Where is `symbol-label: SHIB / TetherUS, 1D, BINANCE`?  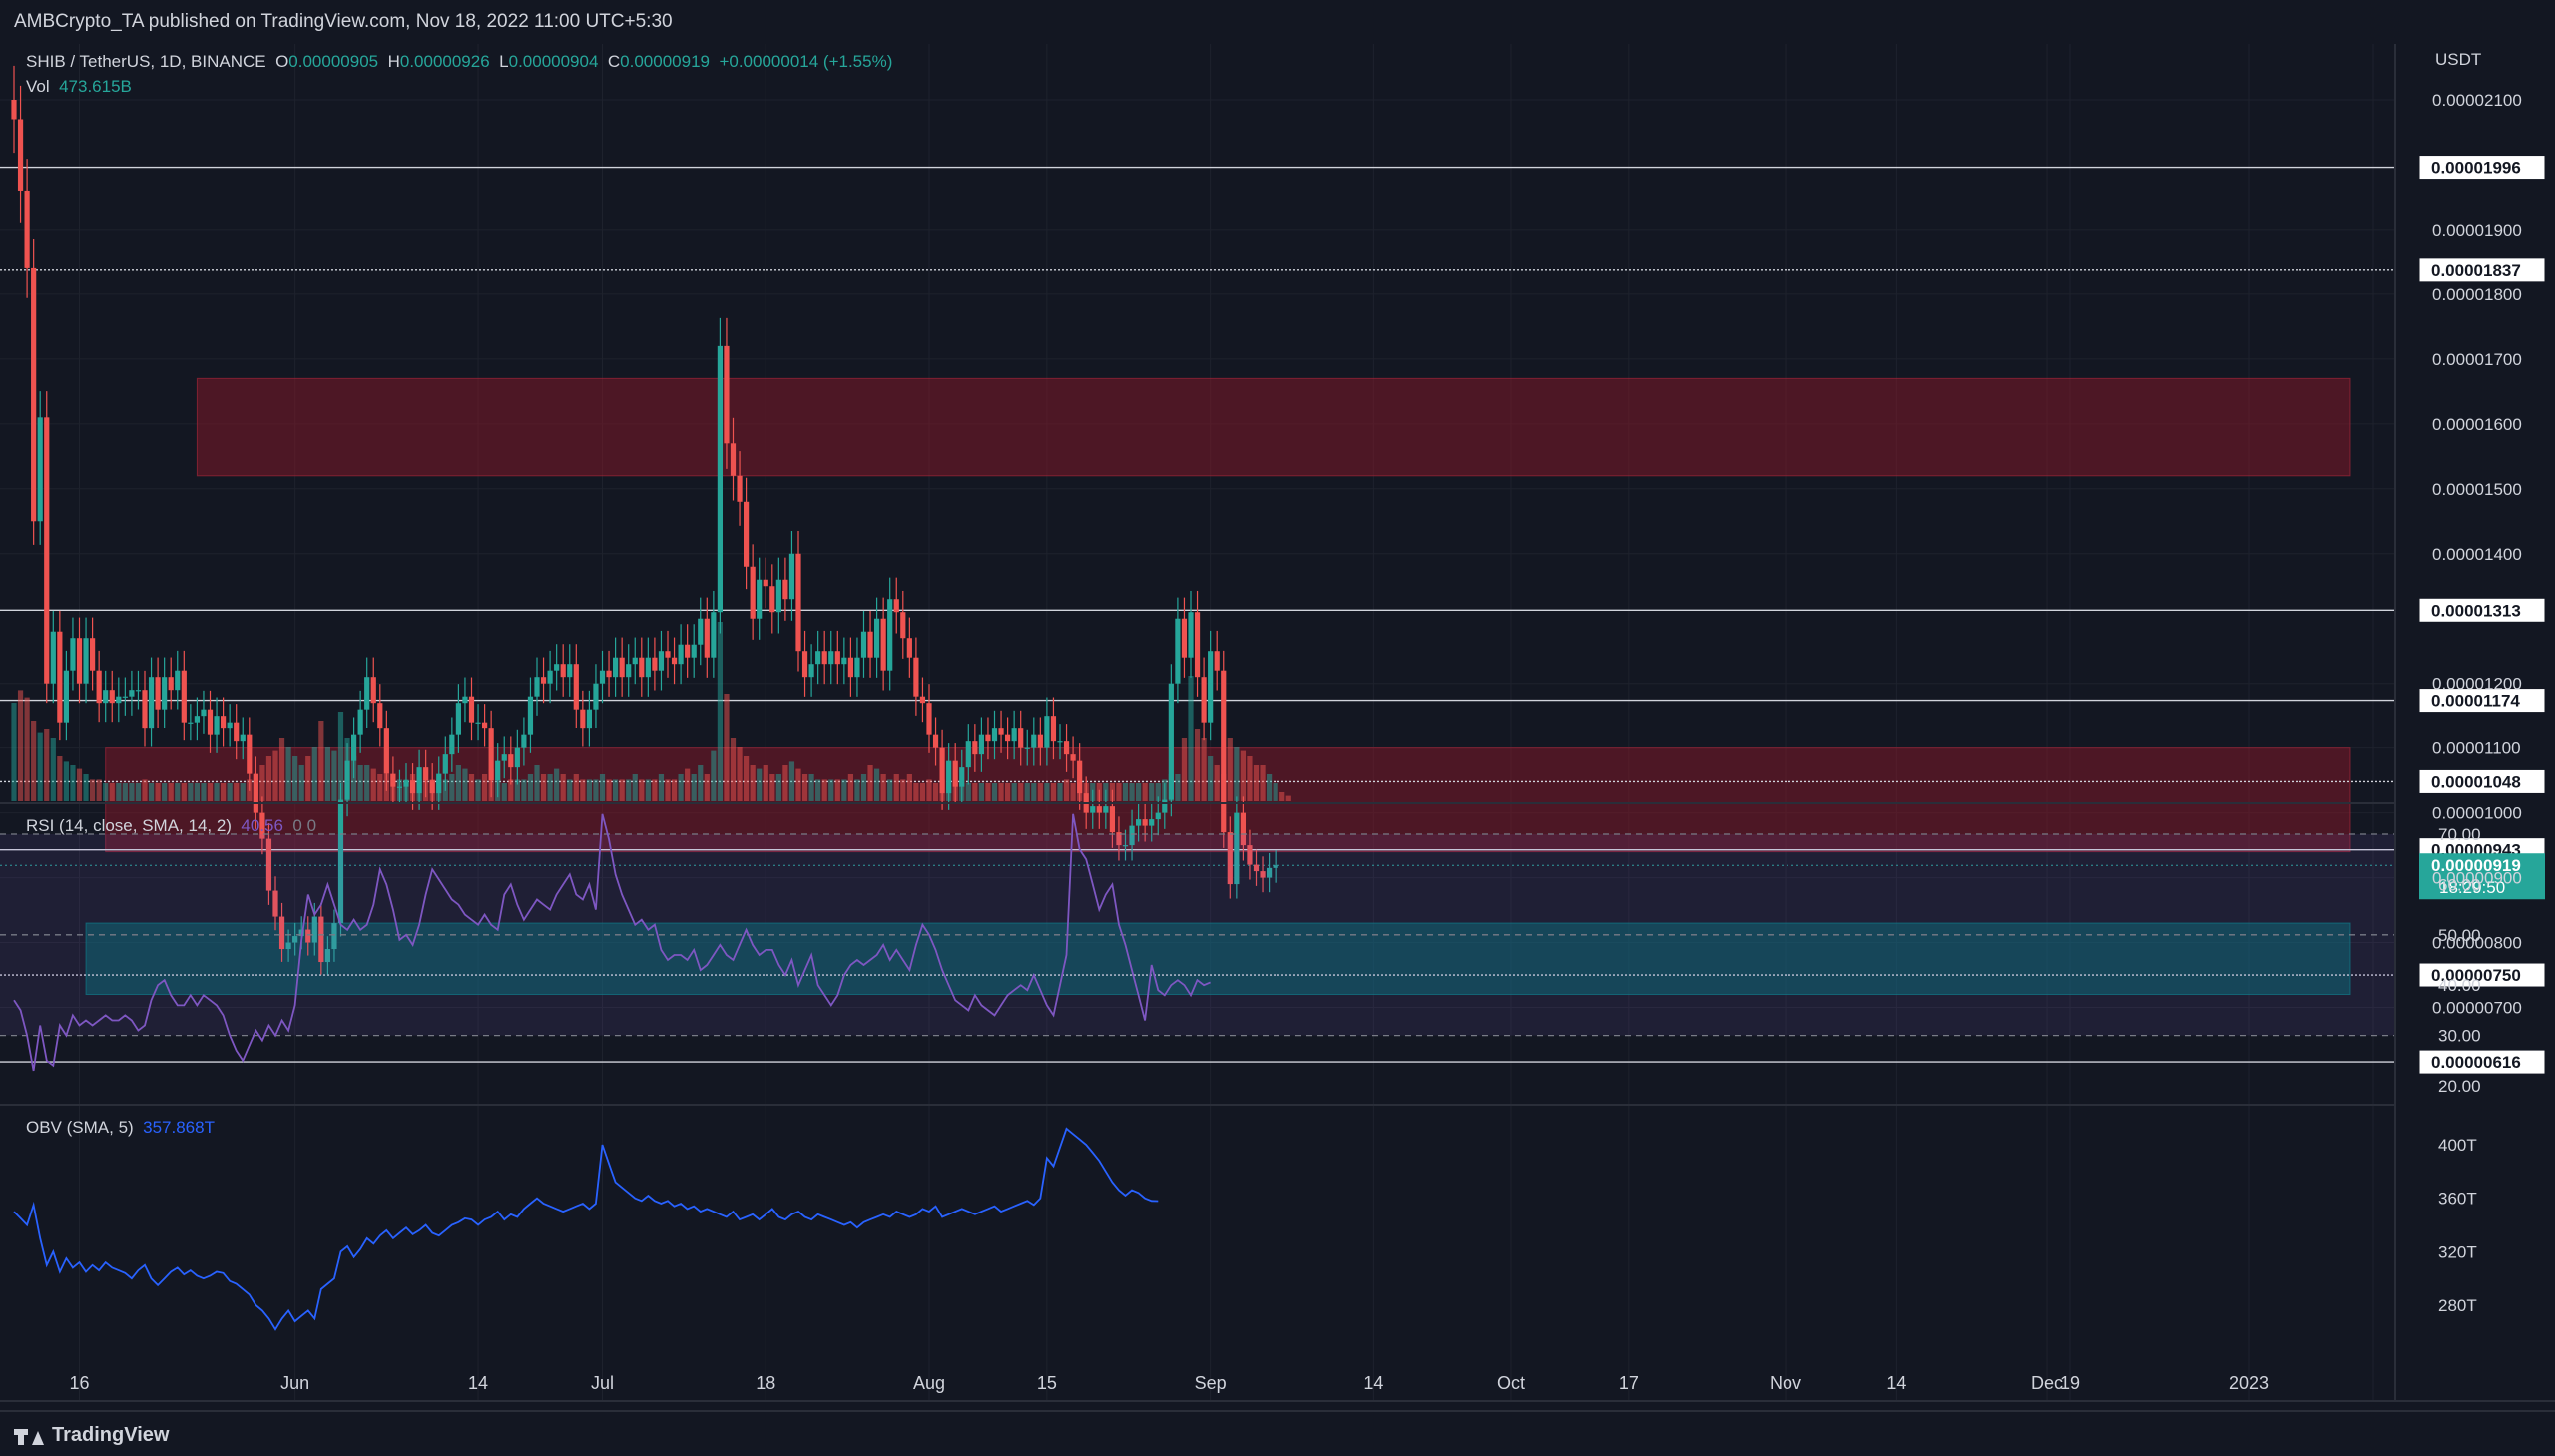 symbol-label: SHIB / TetherUS, 1D, BINANCE is located at coordinates (146, 61).